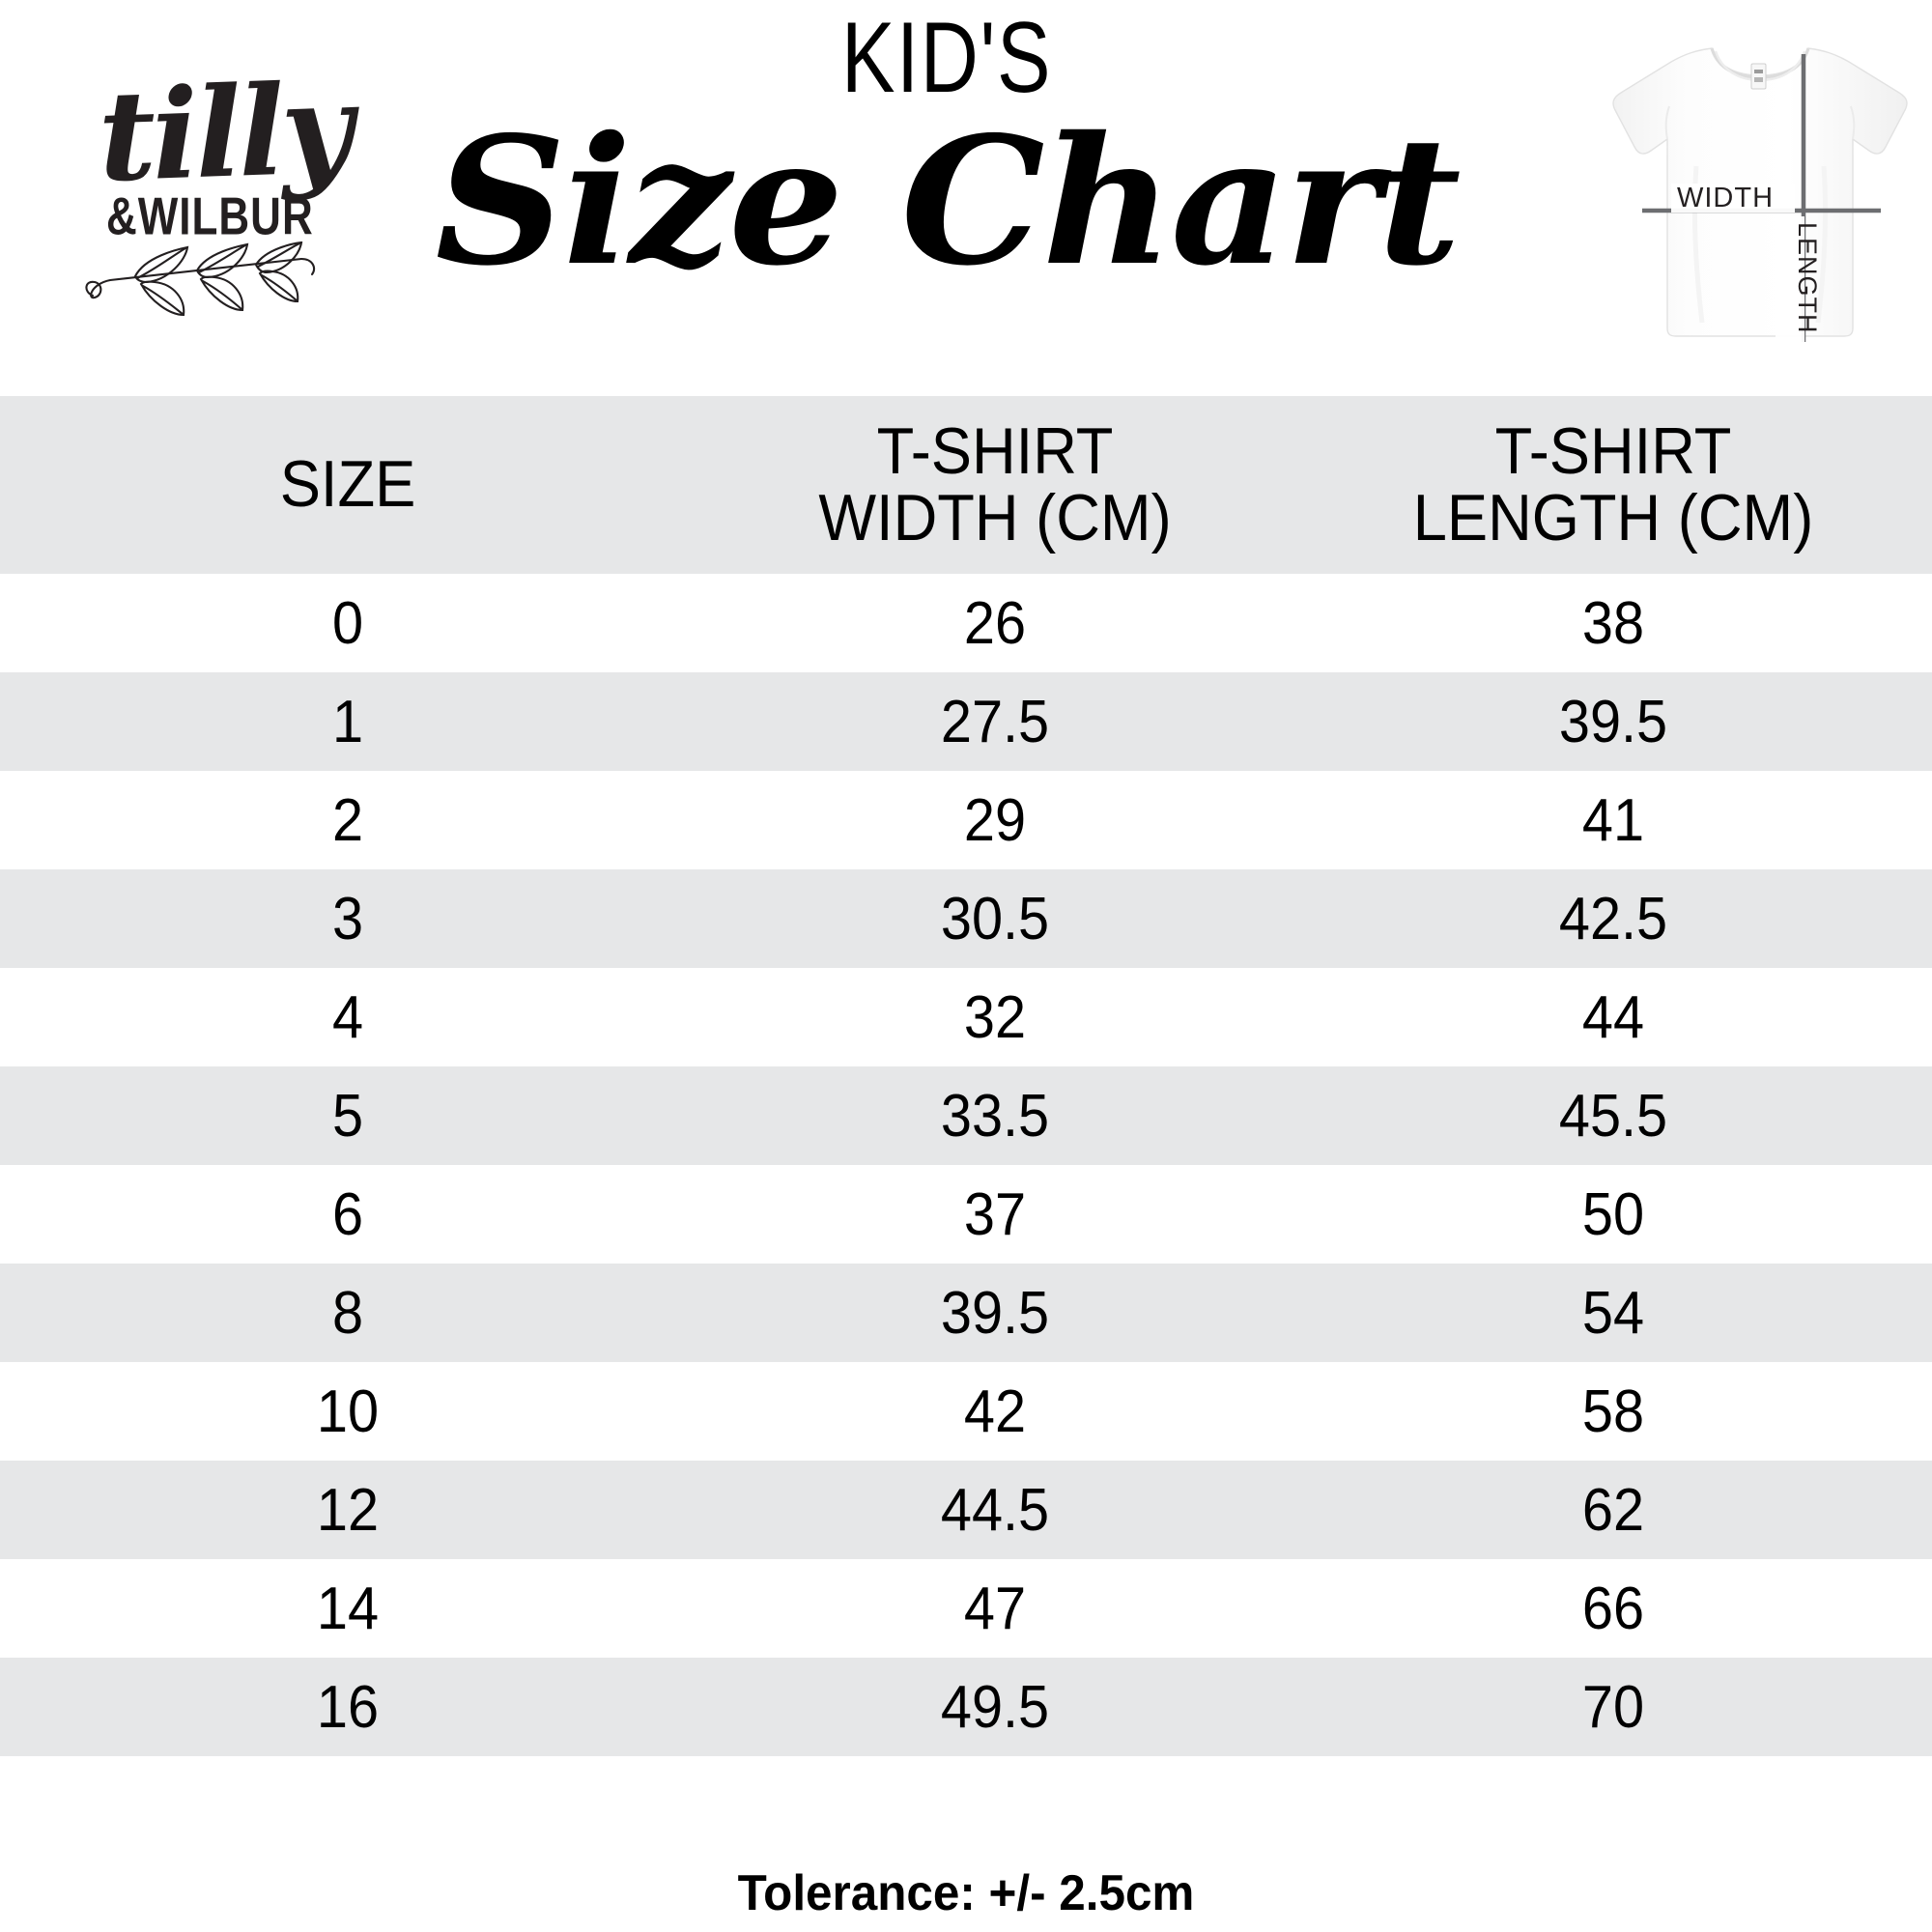 The height and width of the screenshot is (1932, 1932). I want to click on neck-label-tag, so click(1758, 76).